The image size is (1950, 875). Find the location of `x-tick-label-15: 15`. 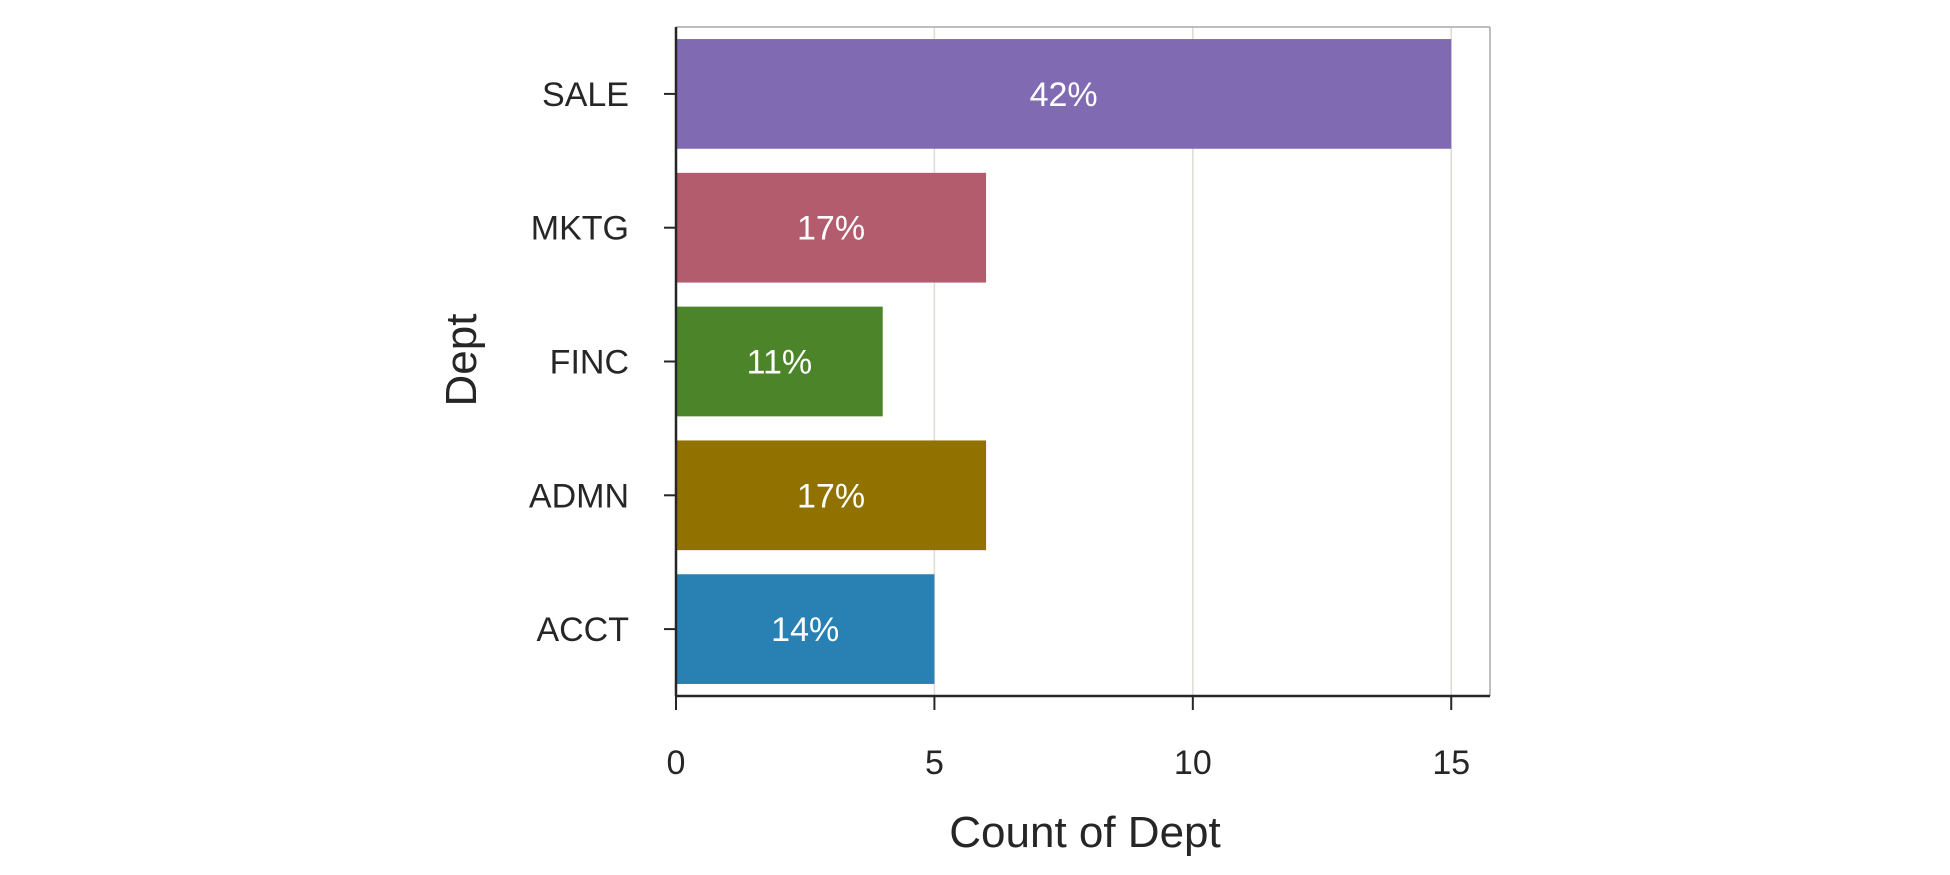

x-tick-label-15: 15 is located at coordinates (1451, 763).